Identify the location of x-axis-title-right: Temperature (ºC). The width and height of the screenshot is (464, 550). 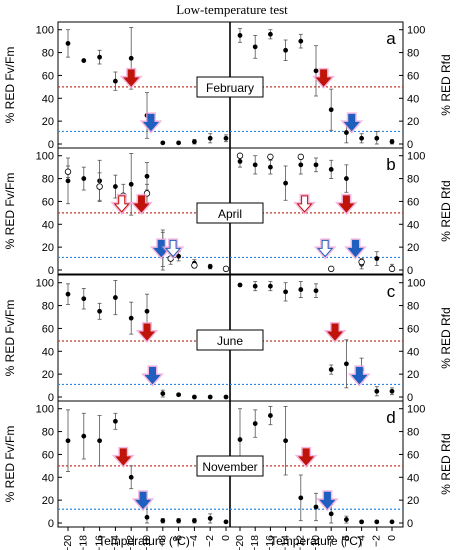
(316, 541).